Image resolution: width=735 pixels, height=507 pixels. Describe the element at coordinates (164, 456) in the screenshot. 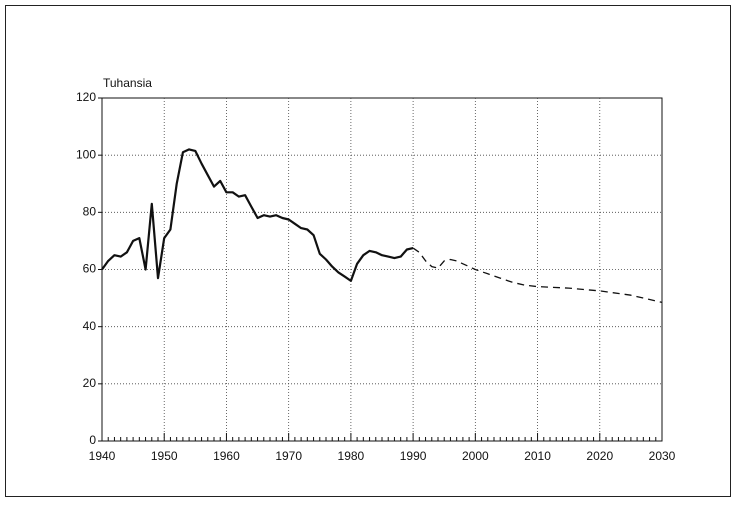

I see `x-tick-label: 1950` at that location.